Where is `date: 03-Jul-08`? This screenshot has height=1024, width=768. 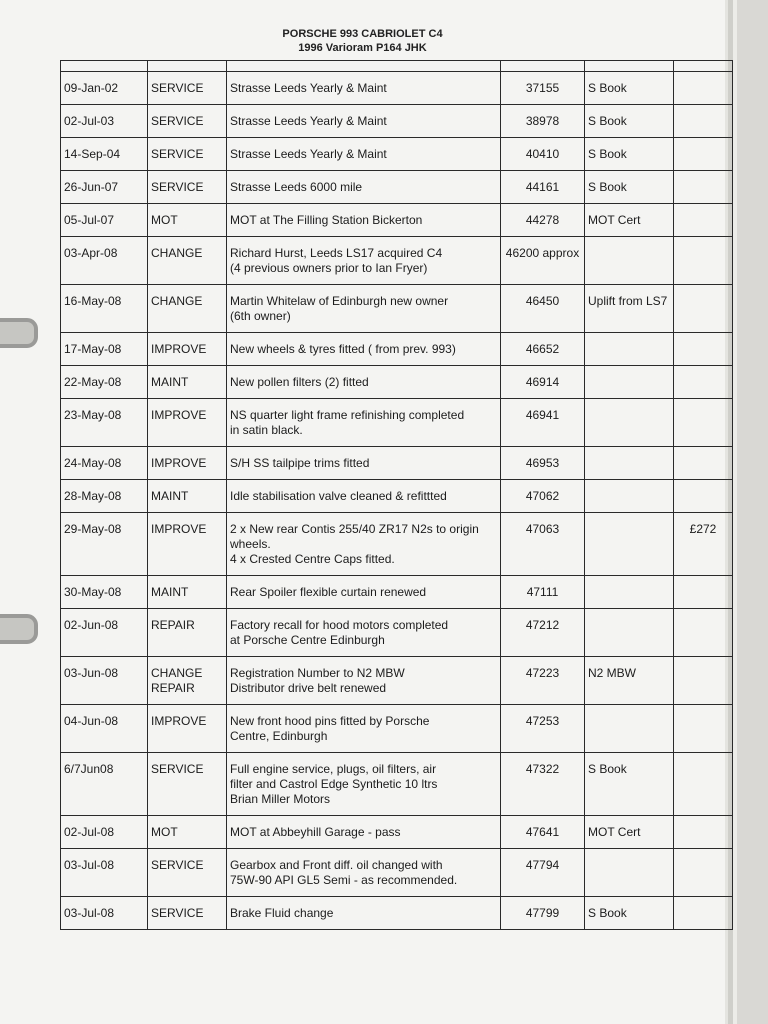
date: 03-Jul-08 is located at coordinates (89, 865).